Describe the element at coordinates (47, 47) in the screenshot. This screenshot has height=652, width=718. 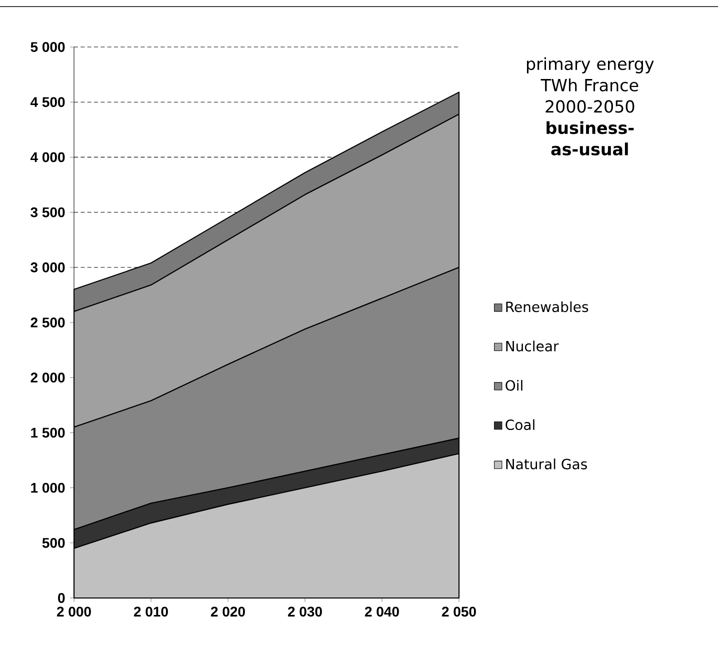
I see `y-tick-label: 5 000` at that location.